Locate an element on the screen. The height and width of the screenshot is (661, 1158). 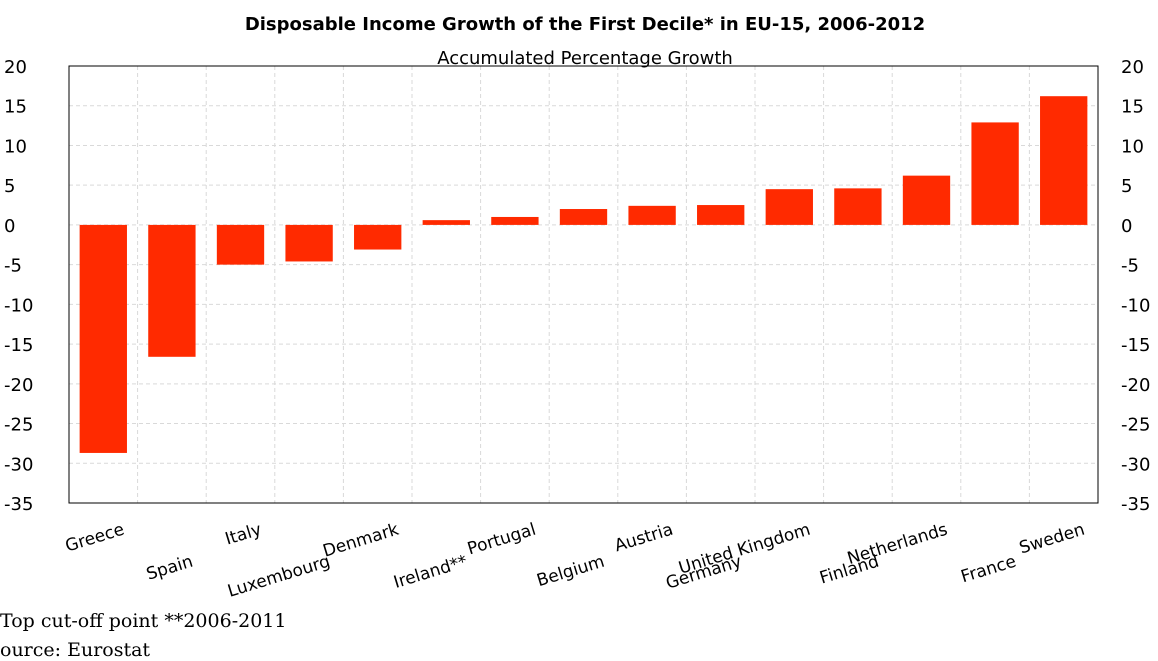
y-tick-right: -10 is located at coordinates (1135, 305).